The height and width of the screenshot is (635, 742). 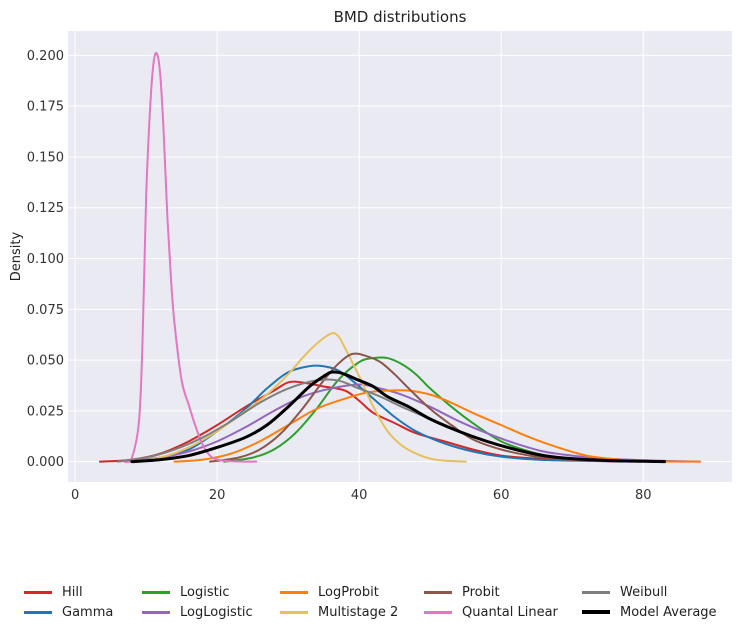 I want to click on y-tick-label: 0.025, so click(x=45, y=411).